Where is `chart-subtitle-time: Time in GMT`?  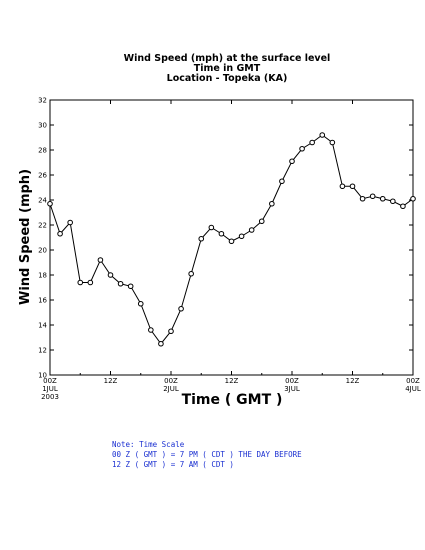 chart-subtitle-time: Time in GMT is located at coordinates (227, 68).